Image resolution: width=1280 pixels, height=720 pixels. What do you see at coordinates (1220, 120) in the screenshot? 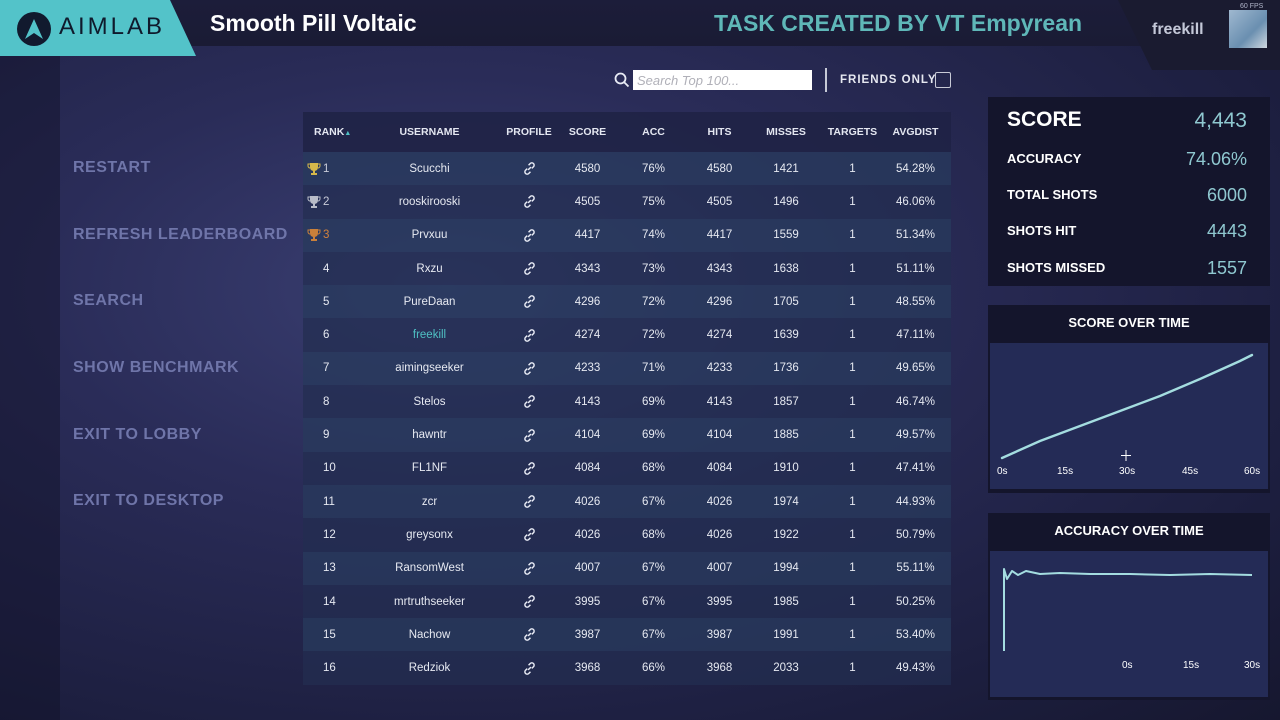
I see `score-value: 4,443` at bounding box center [1220, 120].